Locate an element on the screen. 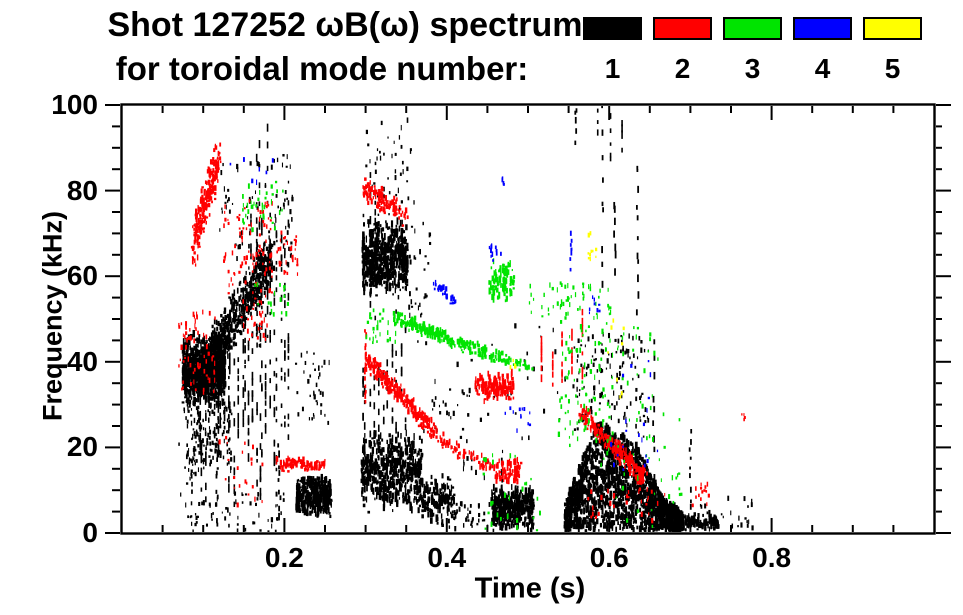 This screenshot has height=615, width=963. chart-title-line1: Shot 127252 ωB(ω) spectrum is located at coordinates (345, 25).